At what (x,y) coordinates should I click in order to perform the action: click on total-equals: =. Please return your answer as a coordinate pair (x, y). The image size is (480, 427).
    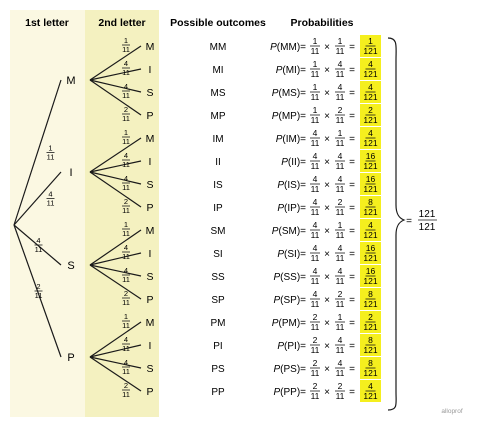
    Looking at the image, I should click on (409, 221).